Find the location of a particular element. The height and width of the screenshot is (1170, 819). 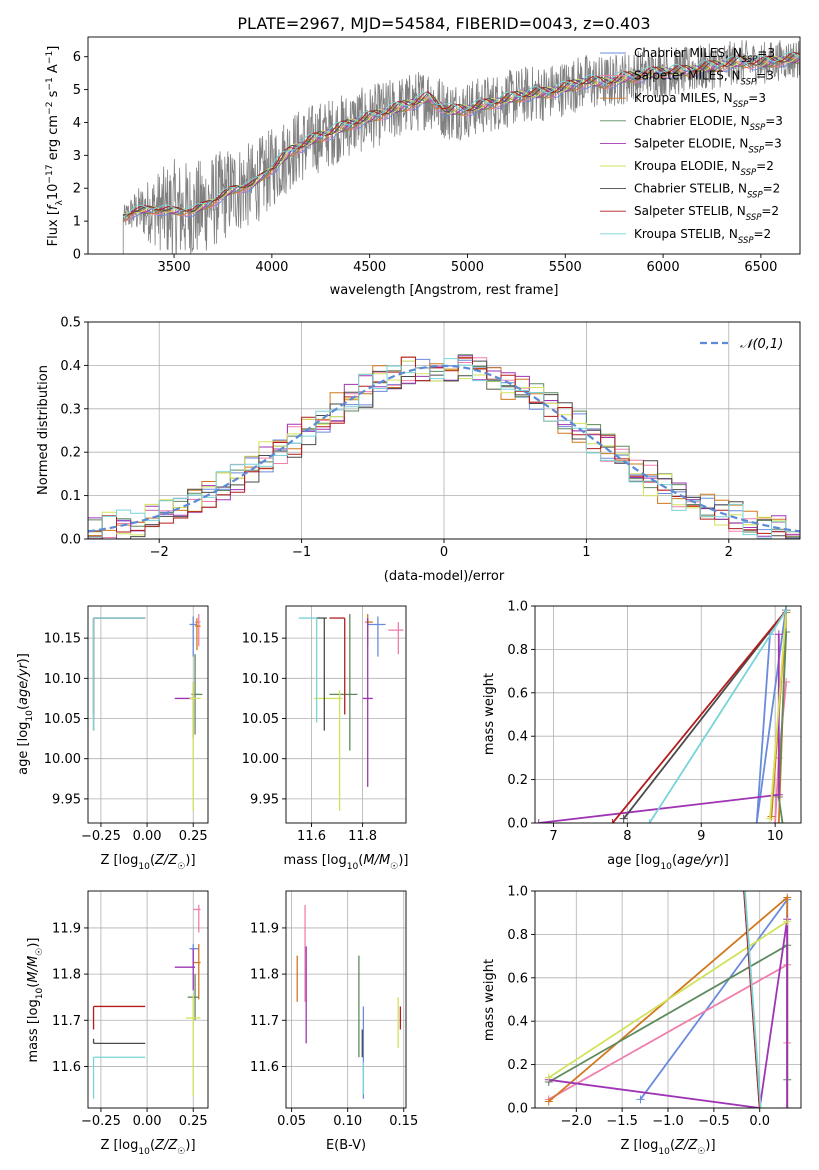

y-tick-label: 0.3 is located at coordinates (70, 409).